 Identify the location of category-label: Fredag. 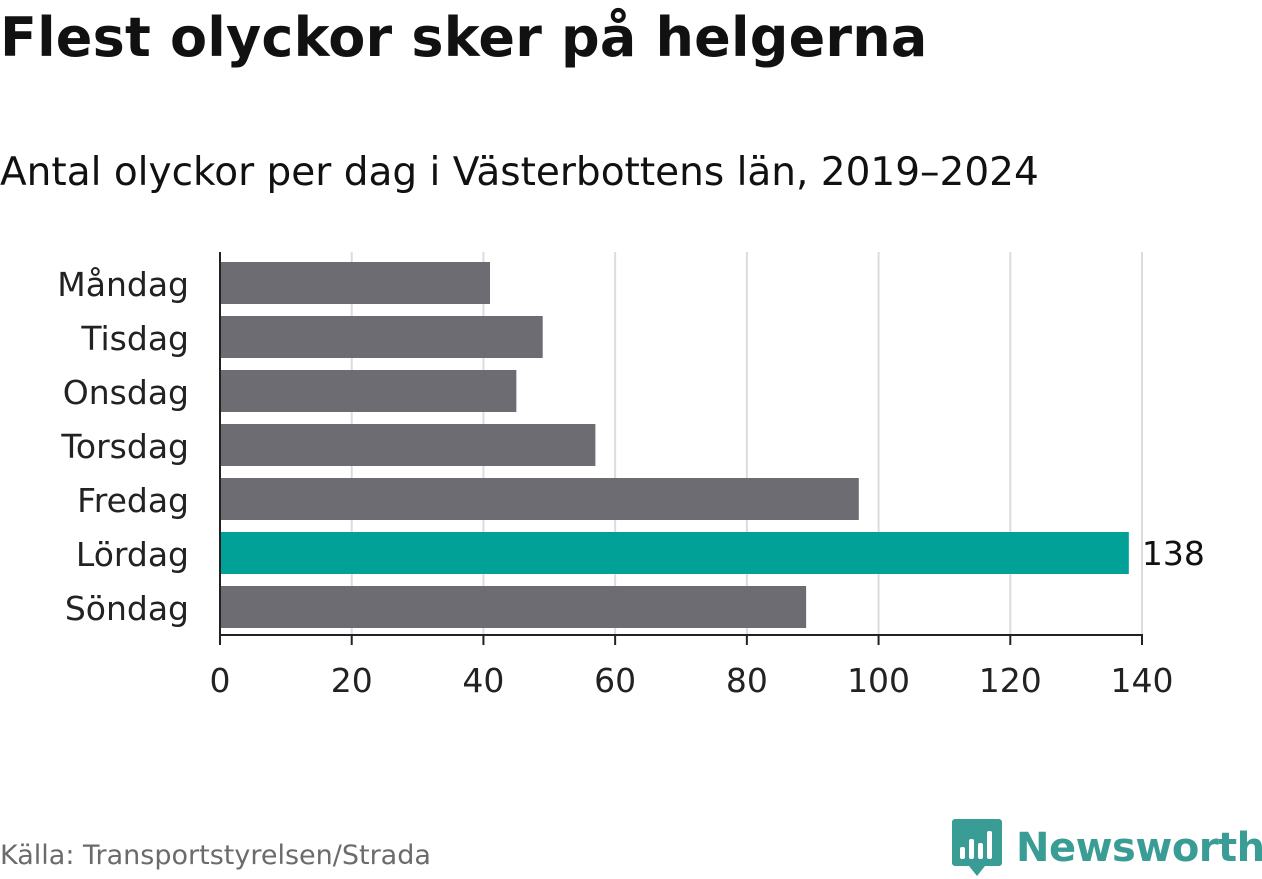
(133, 500).